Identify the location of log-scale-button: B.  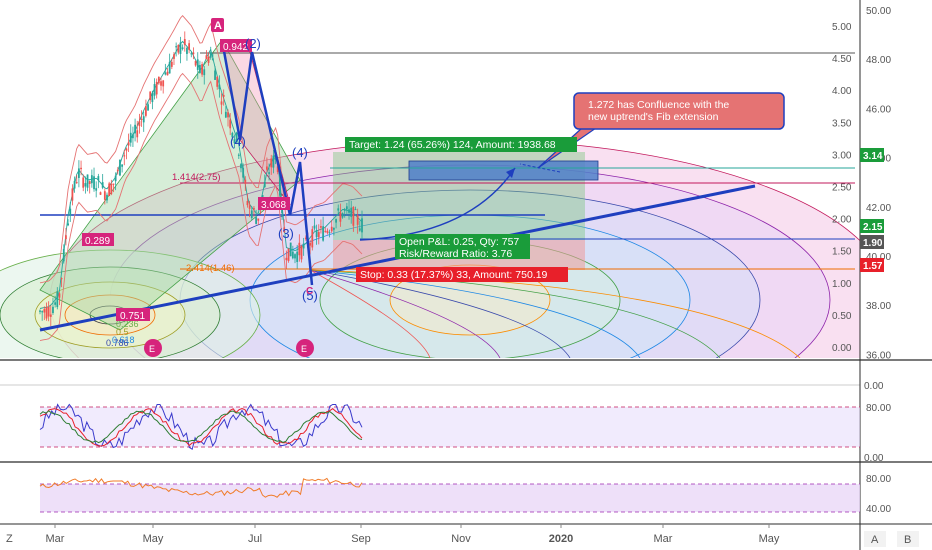
(907, 540).